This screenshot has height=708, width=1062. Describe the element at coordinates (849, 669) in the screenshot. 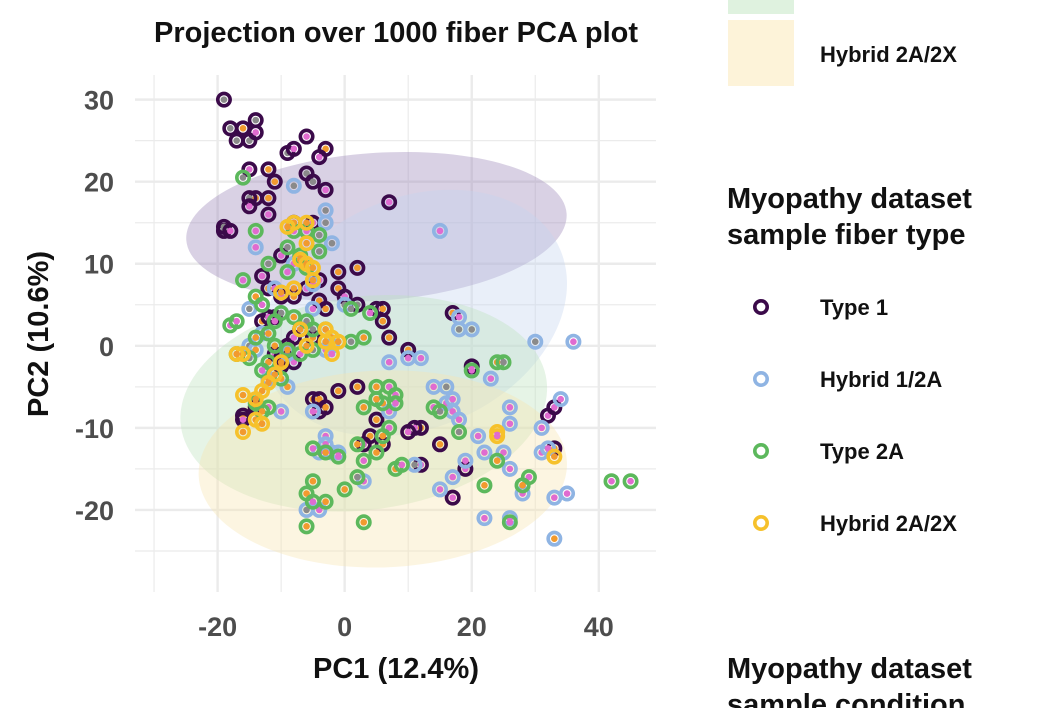

I see `condition-legend-title-line-1: Myopathy dataset` at that location.